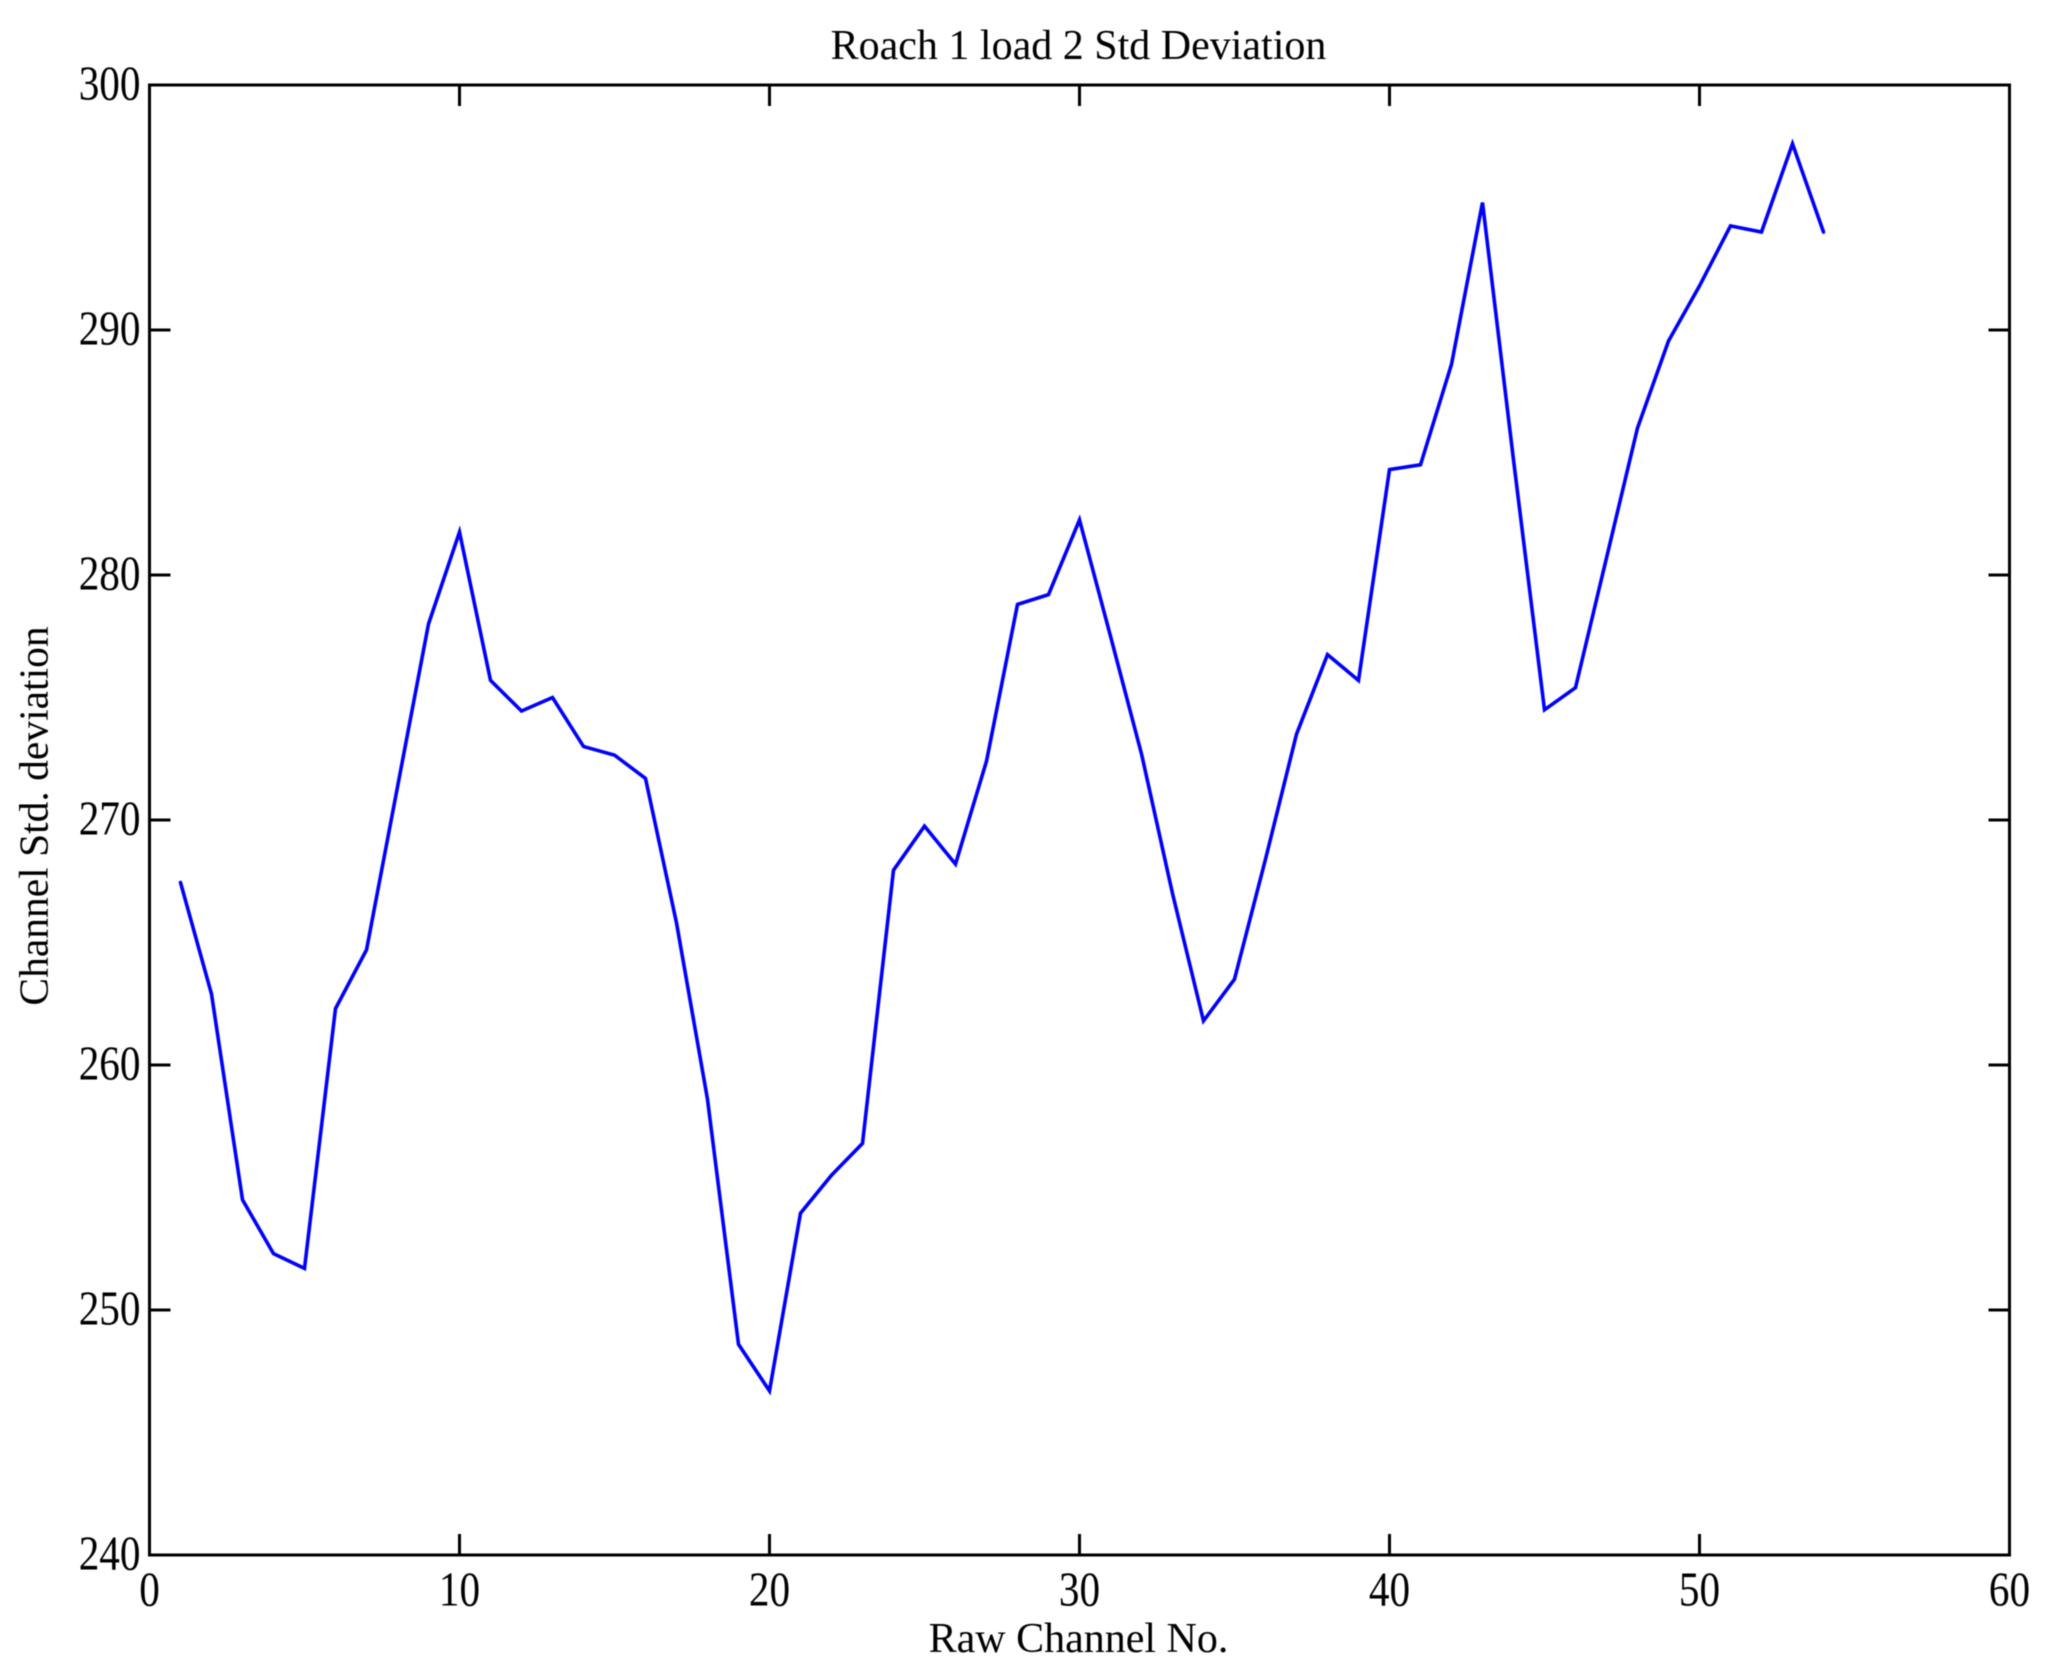 The width and height of the screenshot is (2046, 1671). Describe the element at coordinates (1699, 1589) in the screenshot. I see `svg-text: 50` at that location.